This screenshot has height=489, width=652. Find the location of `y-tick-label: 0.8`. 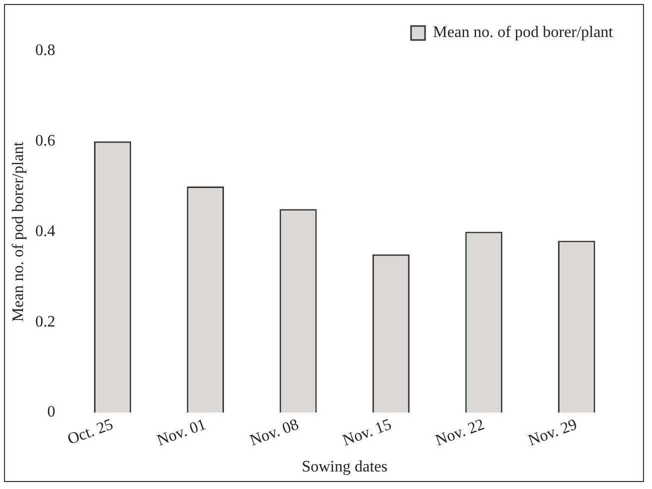

y-tick-label: 0.8 is located at coordinates (45, 51).